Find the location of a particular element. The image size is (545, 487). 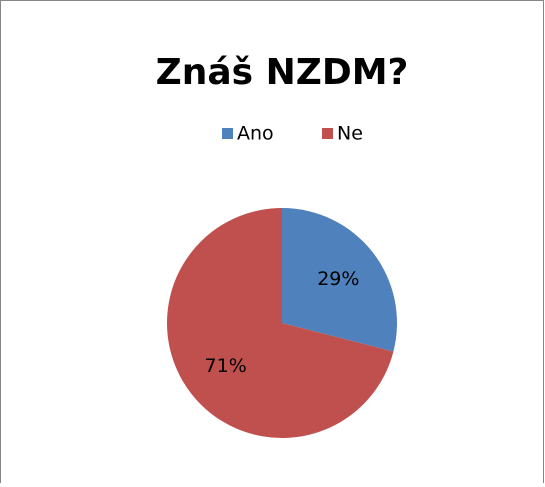

chart-title: Znáš NZDM? is located at coordinates (282, 72).